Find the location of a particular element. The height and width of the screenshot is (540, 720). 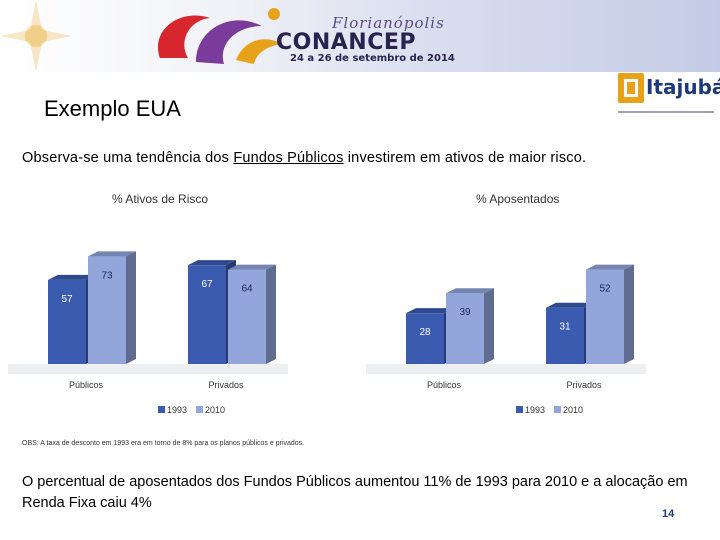

data-label-1993-1: 31 is located at coordinates (565, 327).